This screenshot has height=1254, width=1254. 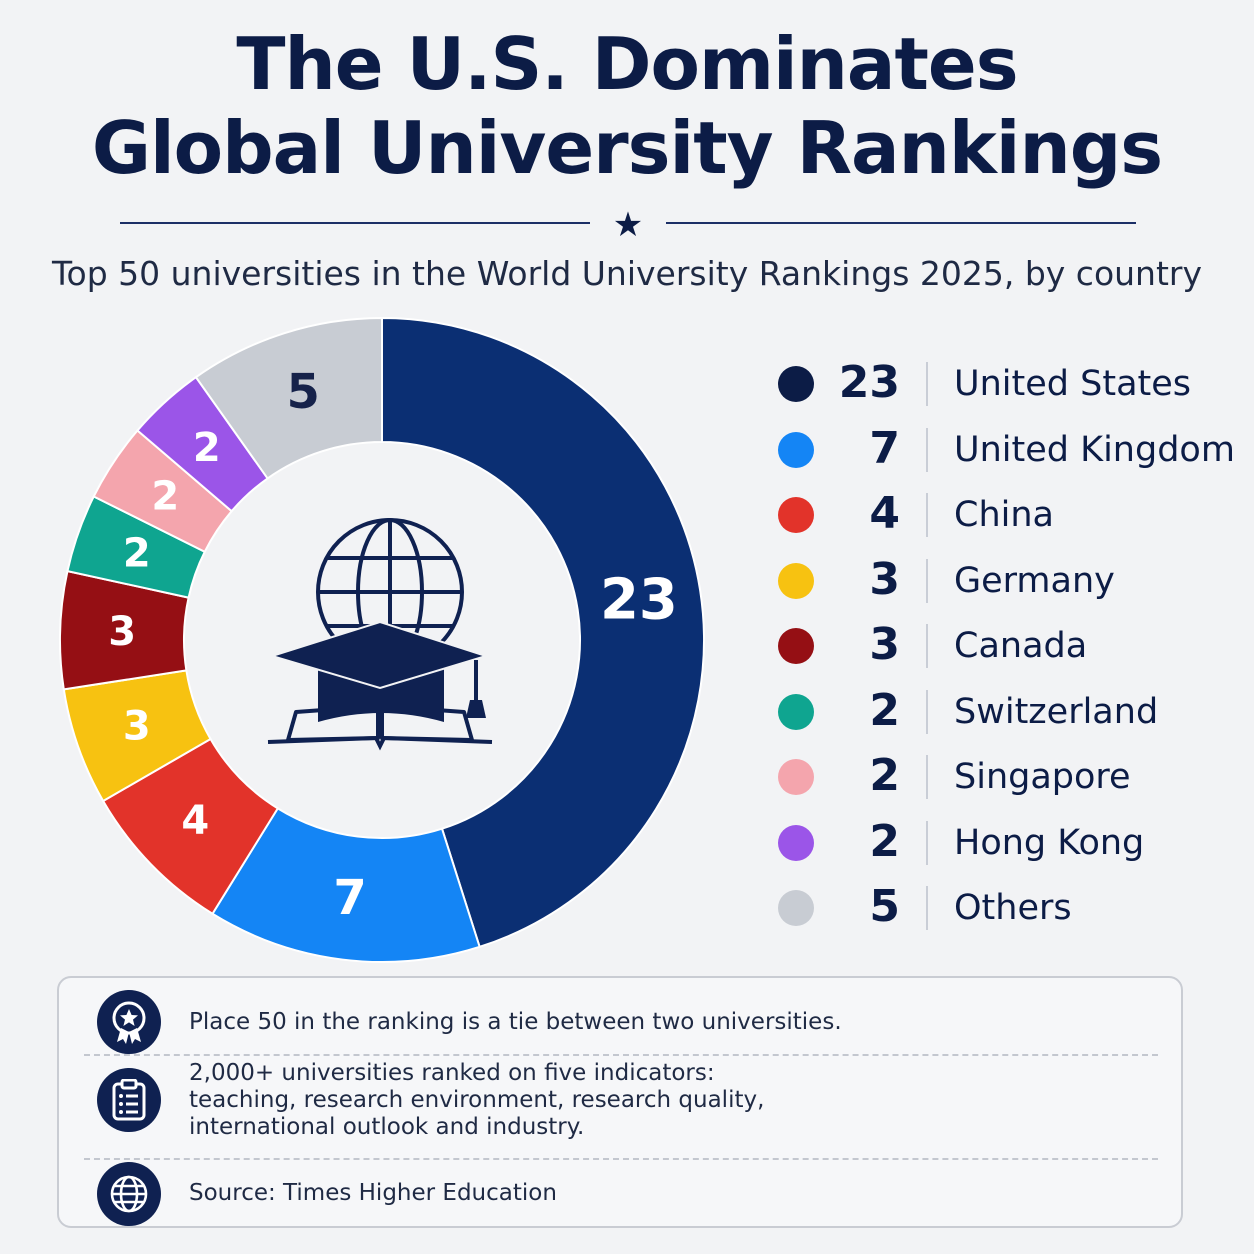 I want to click on legend-label: Others, so click(x=1013, y=908).